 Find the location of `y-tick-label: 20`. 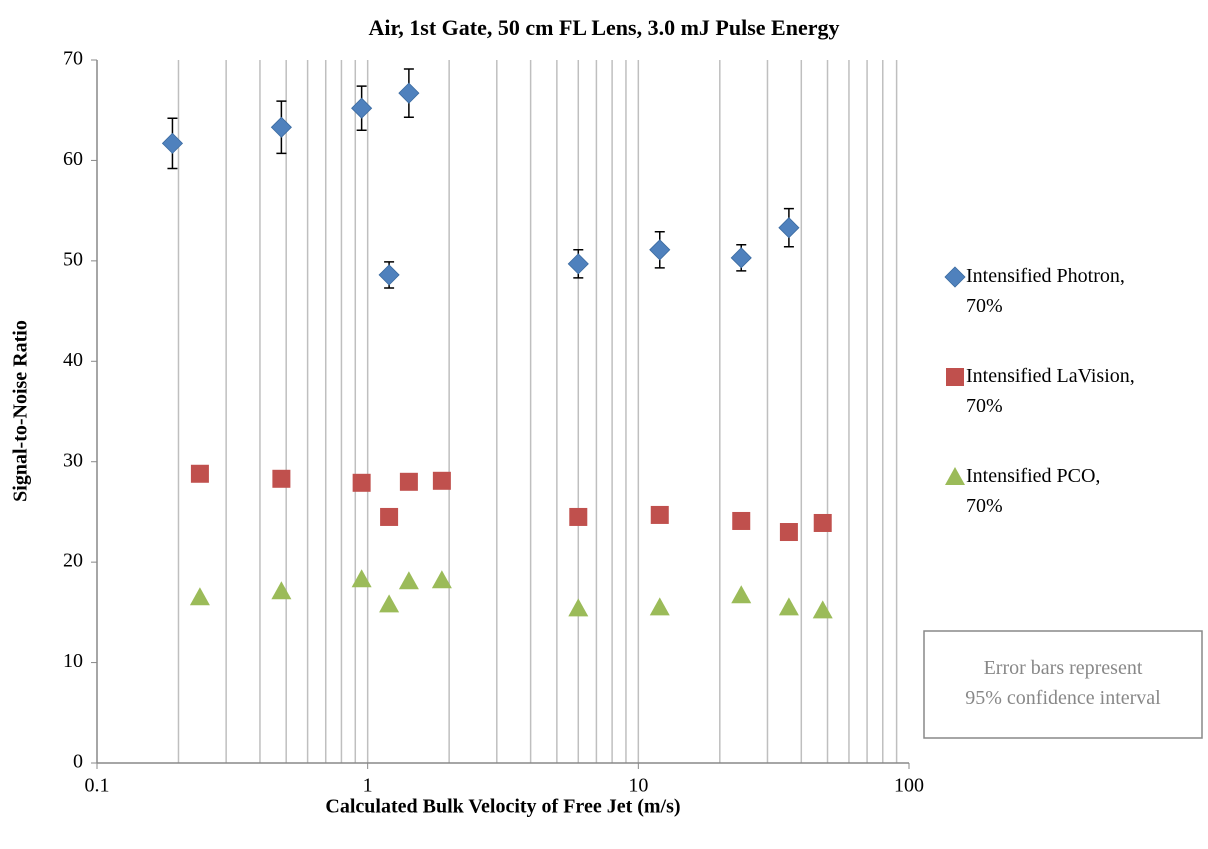

y-tick-label: 20 is located at coordinates (73, 561).